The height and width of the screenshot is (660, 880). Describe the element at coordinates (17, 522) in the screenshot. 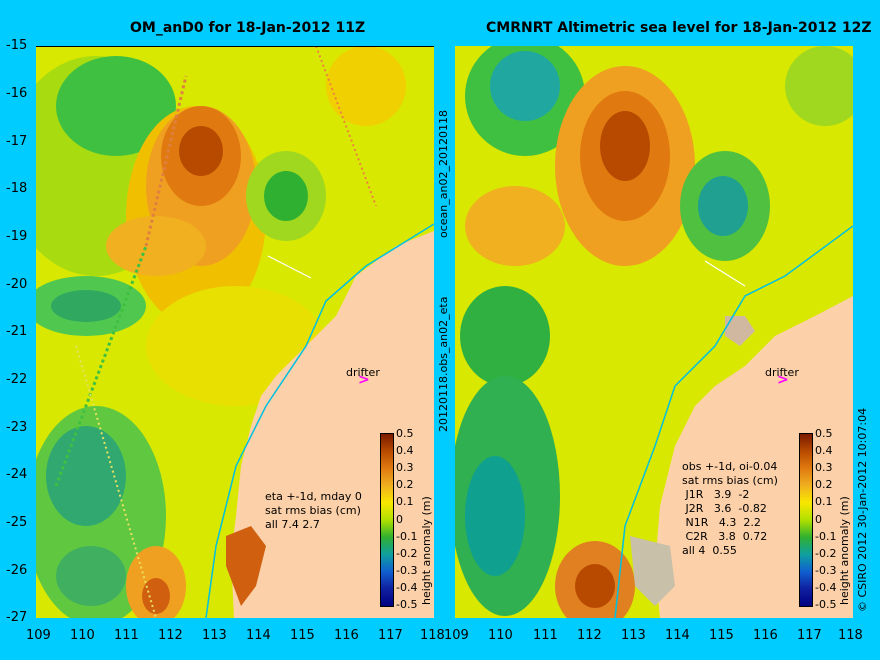

I see `y-tick: -25` at that location.